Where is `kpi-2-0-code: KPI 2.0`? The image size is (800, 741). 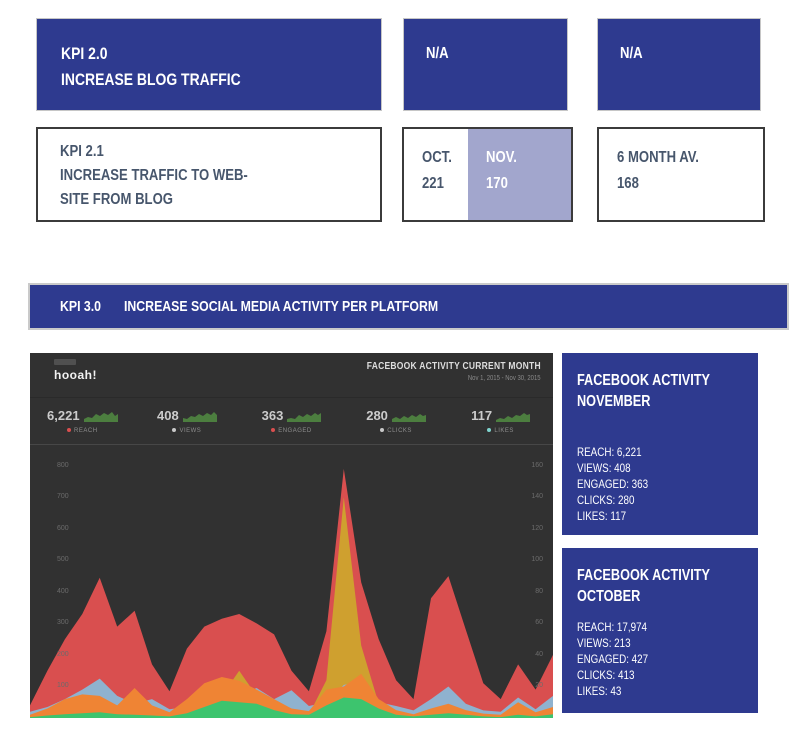
kpi-2-0-code: KPI 2.0 is located at coordinates (84, 53).